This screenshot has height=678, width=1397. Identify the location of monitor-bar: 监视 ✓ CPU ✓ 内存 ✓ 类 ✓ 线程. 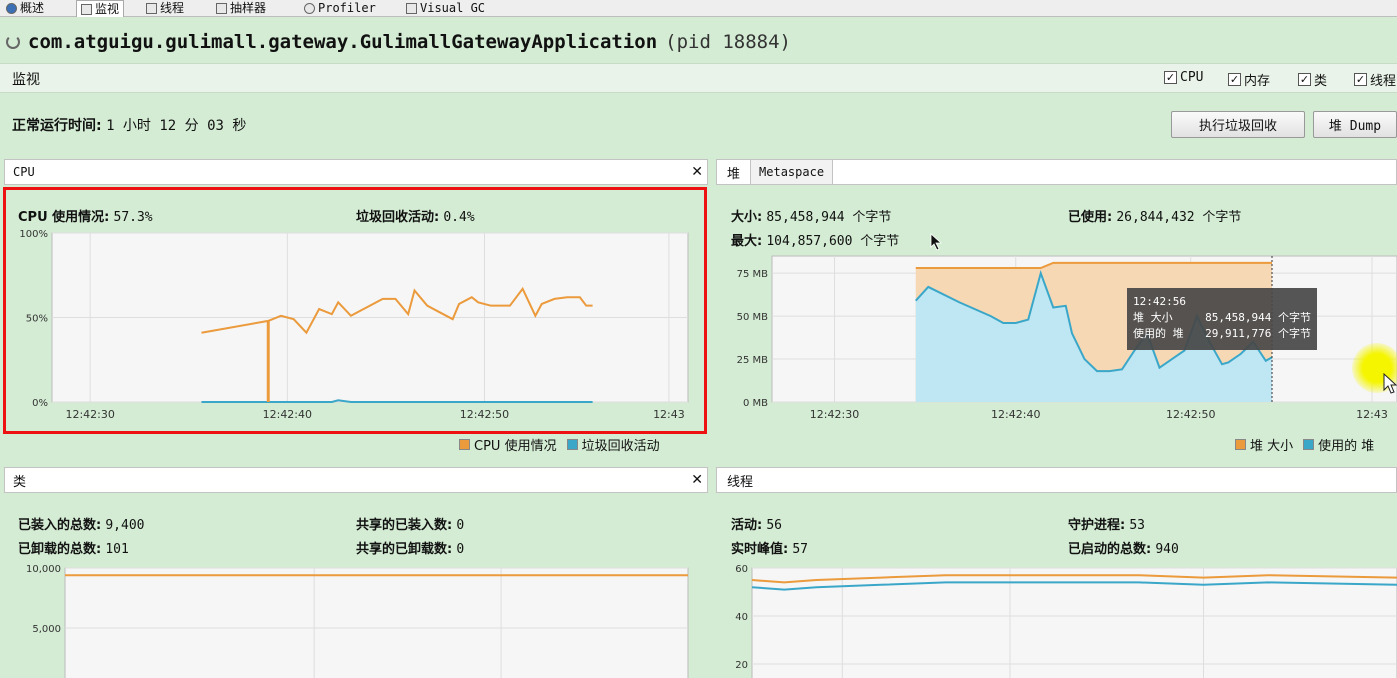
(698, 78).